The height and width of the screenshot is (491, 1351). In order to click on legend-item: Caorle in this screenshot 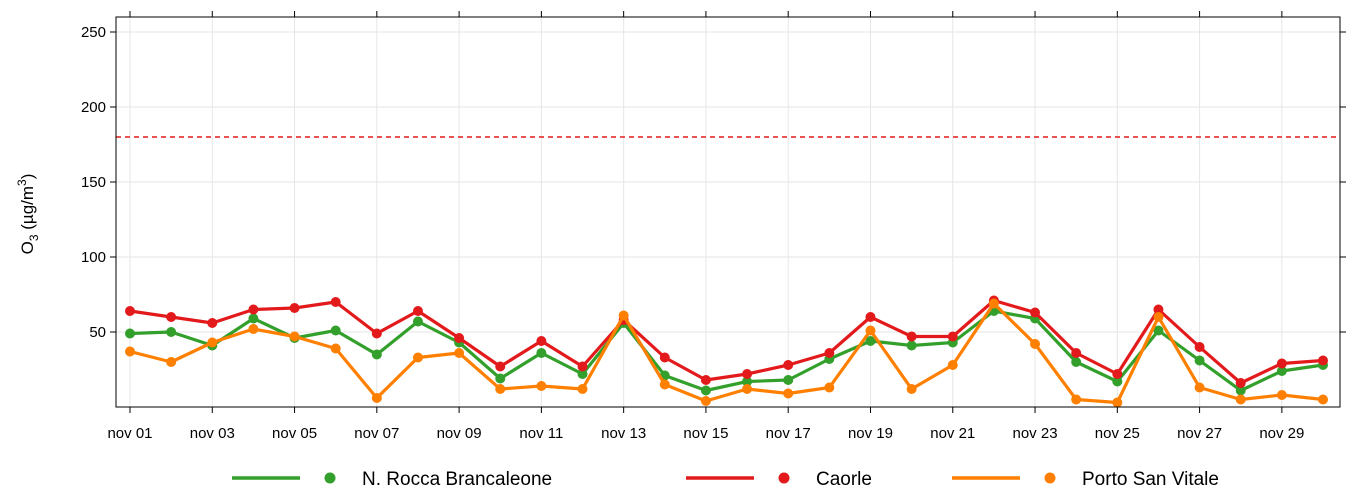, I will do `click(779, 479)`.